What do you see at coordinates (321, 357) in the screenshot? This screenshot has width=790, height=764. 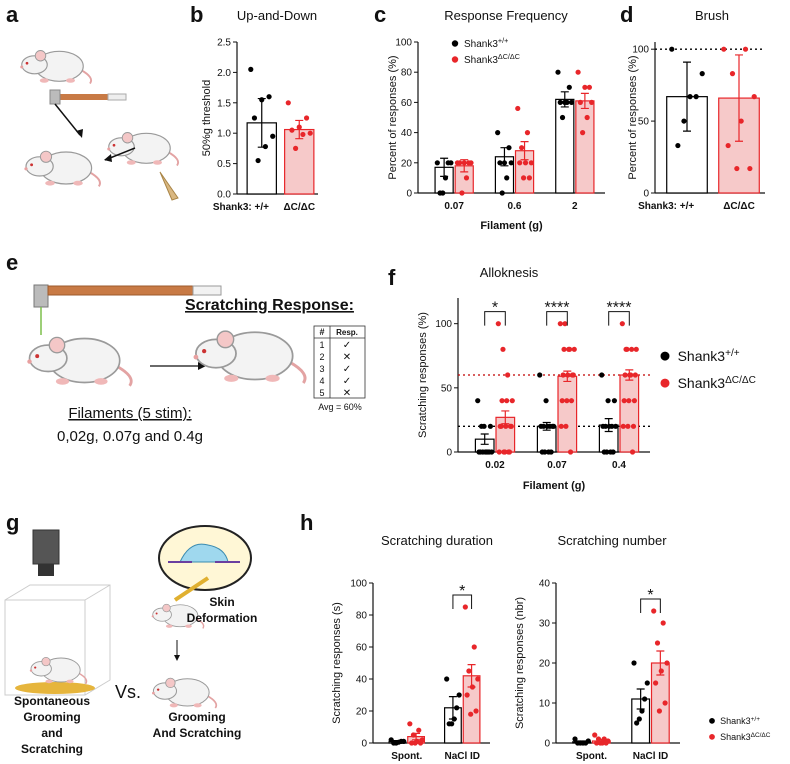 I see `table-cell: 2` at bounding box center [321, 357].